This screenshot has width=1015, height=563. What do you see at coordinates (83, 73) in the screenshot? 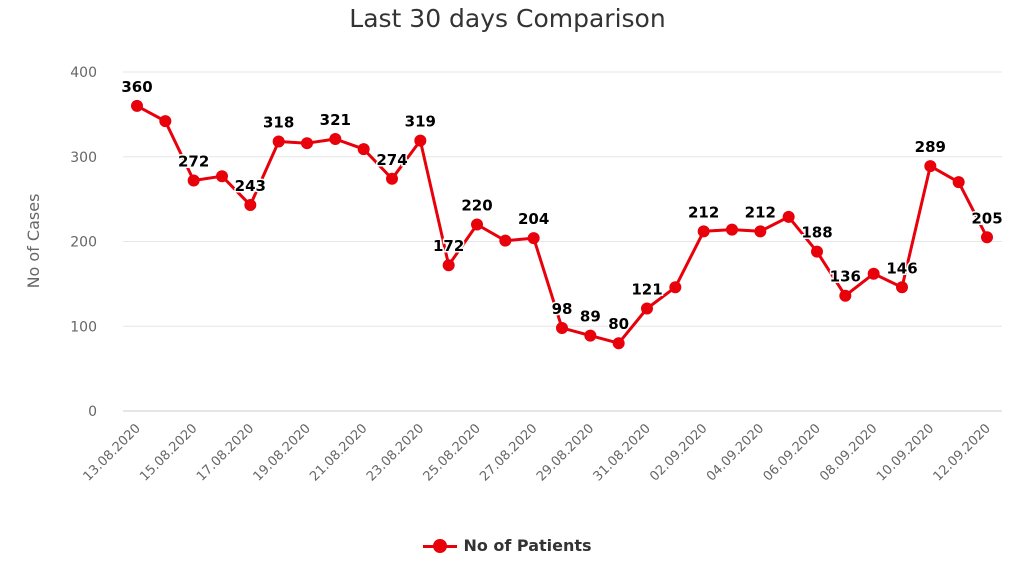
I see `y-tick-label: 400` at bounding box center [83, 73].